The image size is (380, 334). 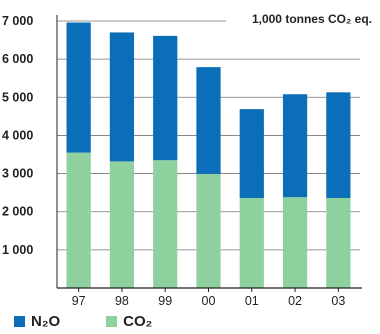 What do you see at coordinates (17, 97) in the screenshot?
I see `y-tick-label: 5 000` at bounding box center [17, 97].